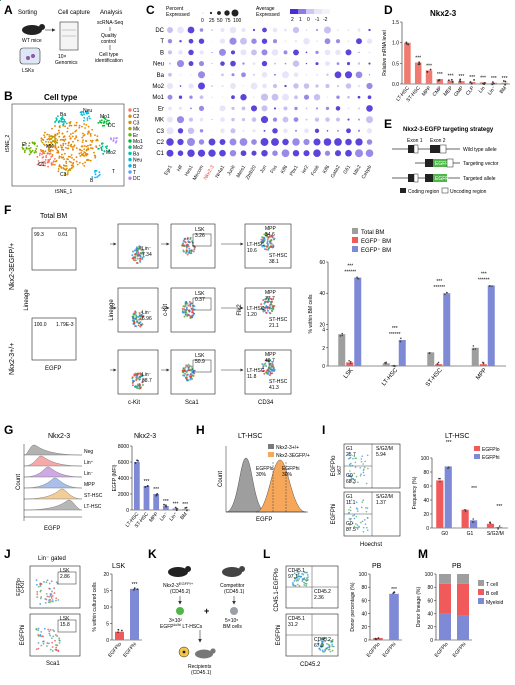 The height and width of the screenshot is (685, 515). What do you see at coordinates (351, 503) in the screenshot?
I see `facs-gate-label: 11.1` at bounding box center [351, 503].